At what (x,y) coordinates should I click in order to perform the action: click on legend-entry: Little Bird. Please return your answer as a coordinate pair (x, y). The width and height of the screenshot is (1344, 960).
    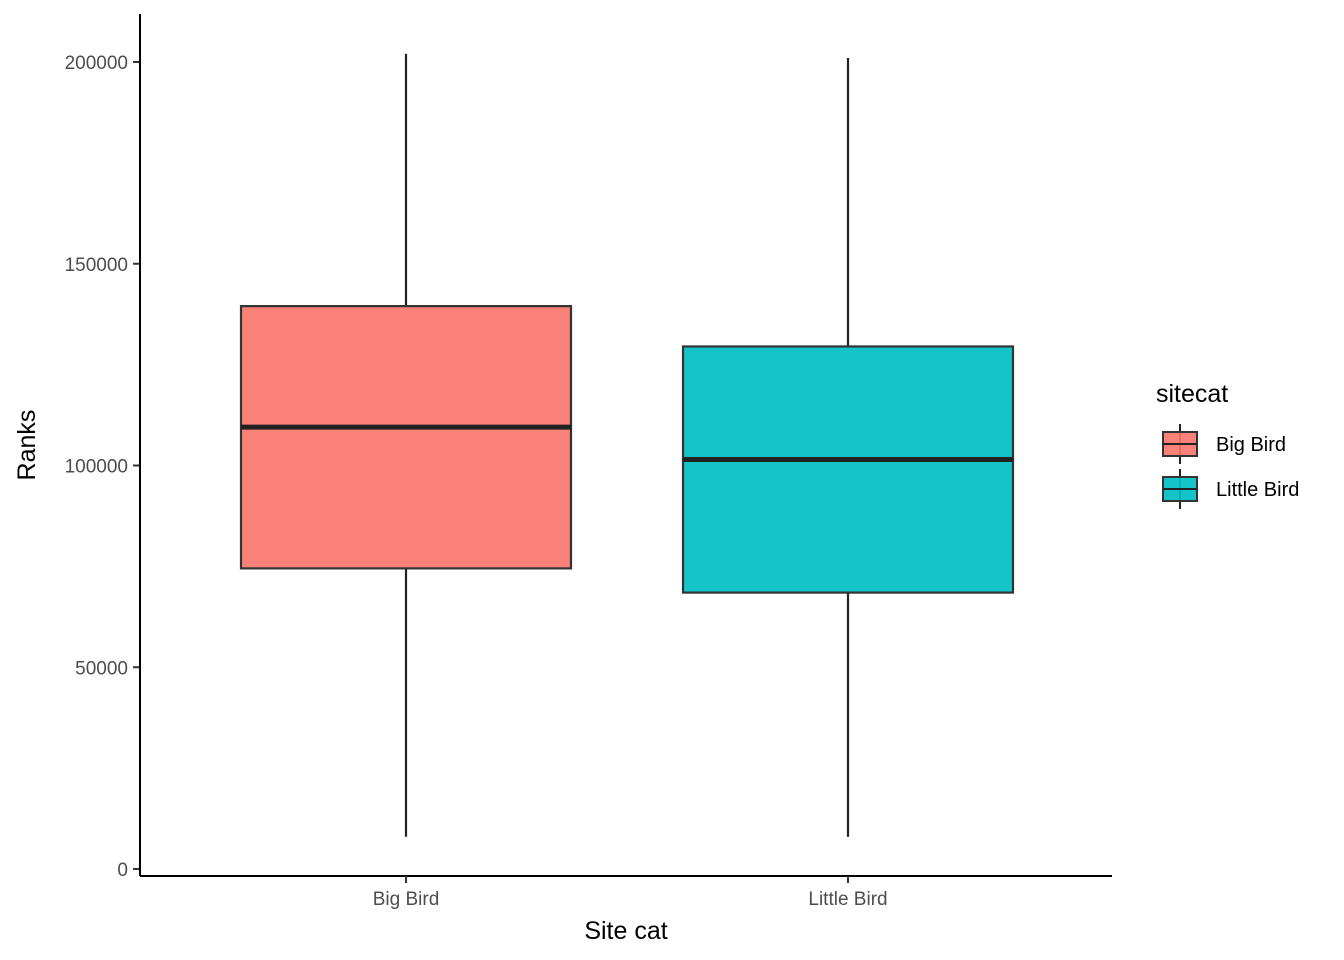
    Looking at the image, I should click on (1230, 489).